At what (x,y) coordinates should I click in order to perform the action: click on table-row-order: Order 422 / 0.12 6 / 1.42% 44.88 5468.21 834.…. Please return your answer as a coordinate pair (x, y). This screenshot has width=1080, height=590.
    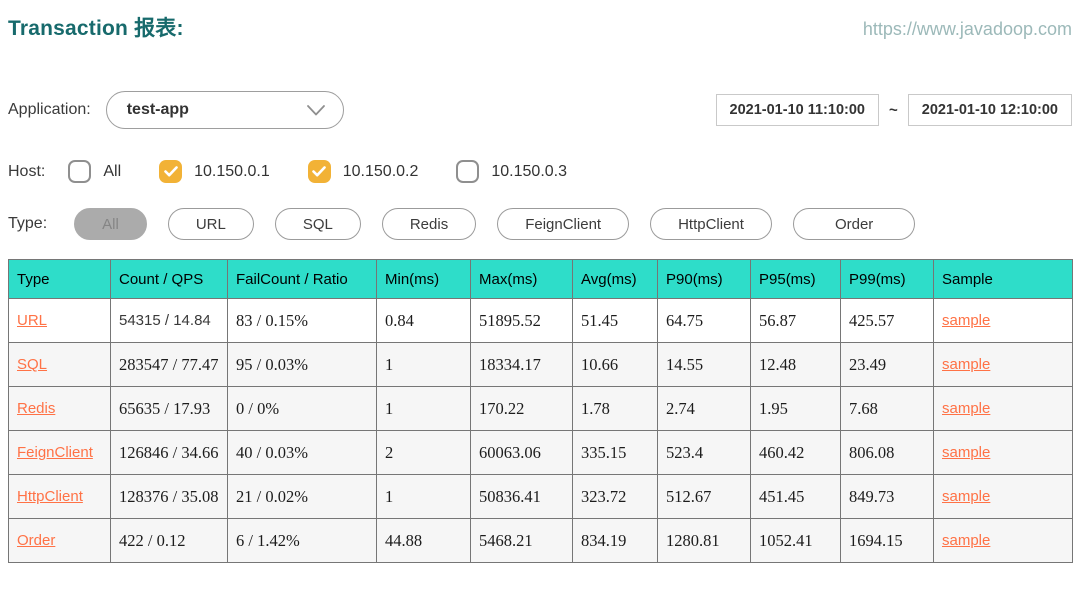
    Looking at the image, I should click on (540, 540).